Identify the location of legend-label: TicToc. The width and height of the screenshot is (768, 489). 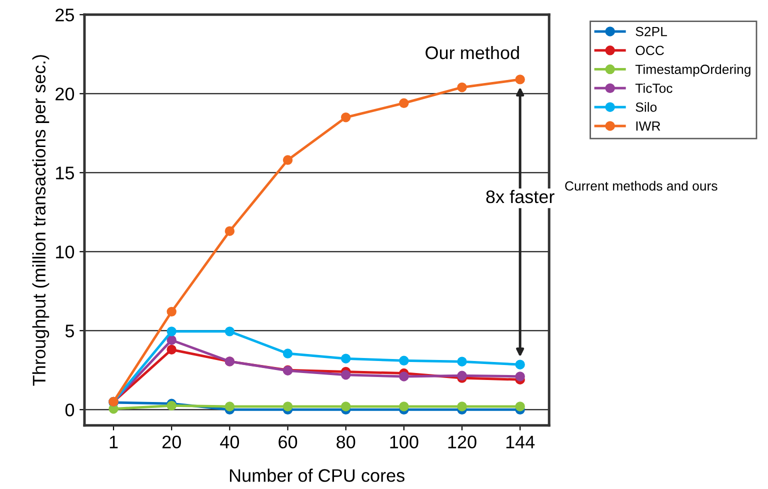
(653, 88).